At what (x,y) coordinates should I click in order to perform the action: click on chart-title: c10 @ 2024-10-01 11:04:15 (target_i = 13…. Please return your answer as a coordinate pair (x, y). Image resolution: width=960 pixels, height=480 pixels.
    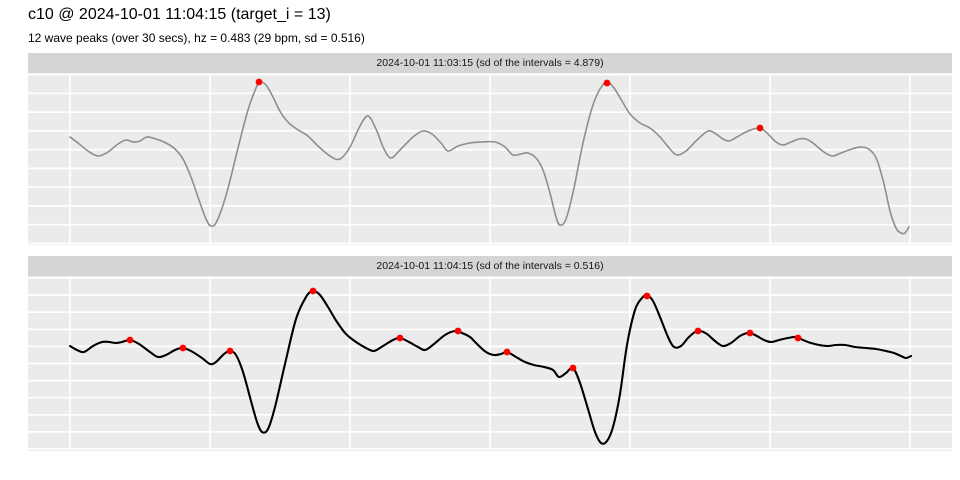
    Looking at the image, I should click on (179, 14).